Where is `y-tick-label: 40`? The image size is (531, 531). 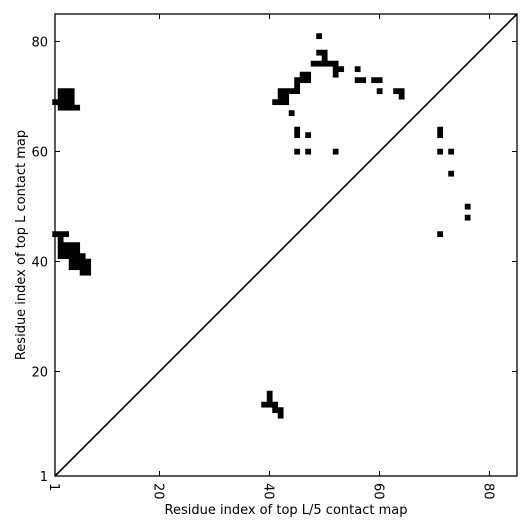 y-tick-label: 40 is located at coordinates (39, 263).